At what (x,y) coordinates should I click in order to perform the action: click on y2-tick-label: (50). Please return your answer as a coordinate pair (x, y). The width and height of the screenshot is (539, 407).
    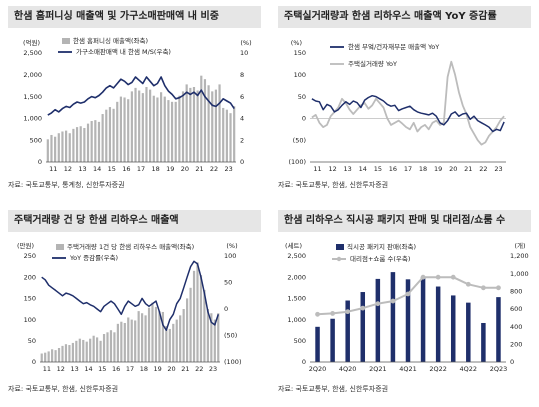
    Looking at the image, I should click on (230, 336).